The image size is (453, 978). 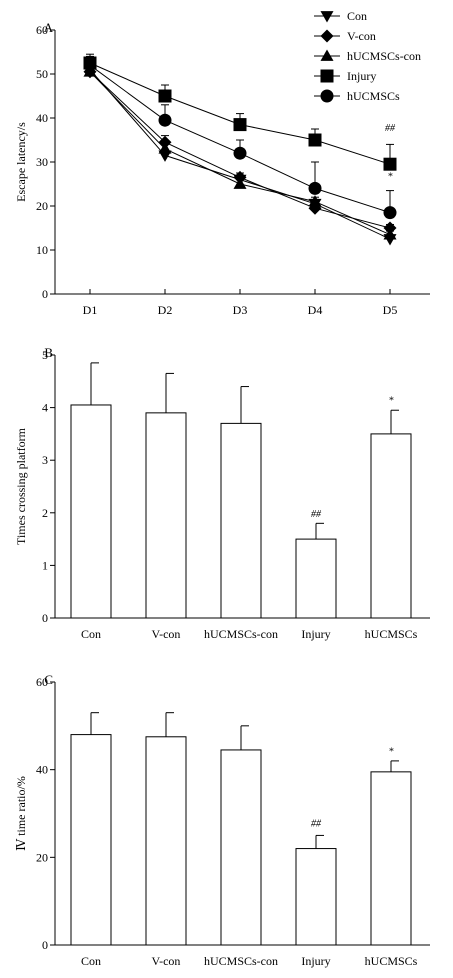 I want to click on panel-b-y-axis-label: Times crossing platform, so click(x=21, y=486).